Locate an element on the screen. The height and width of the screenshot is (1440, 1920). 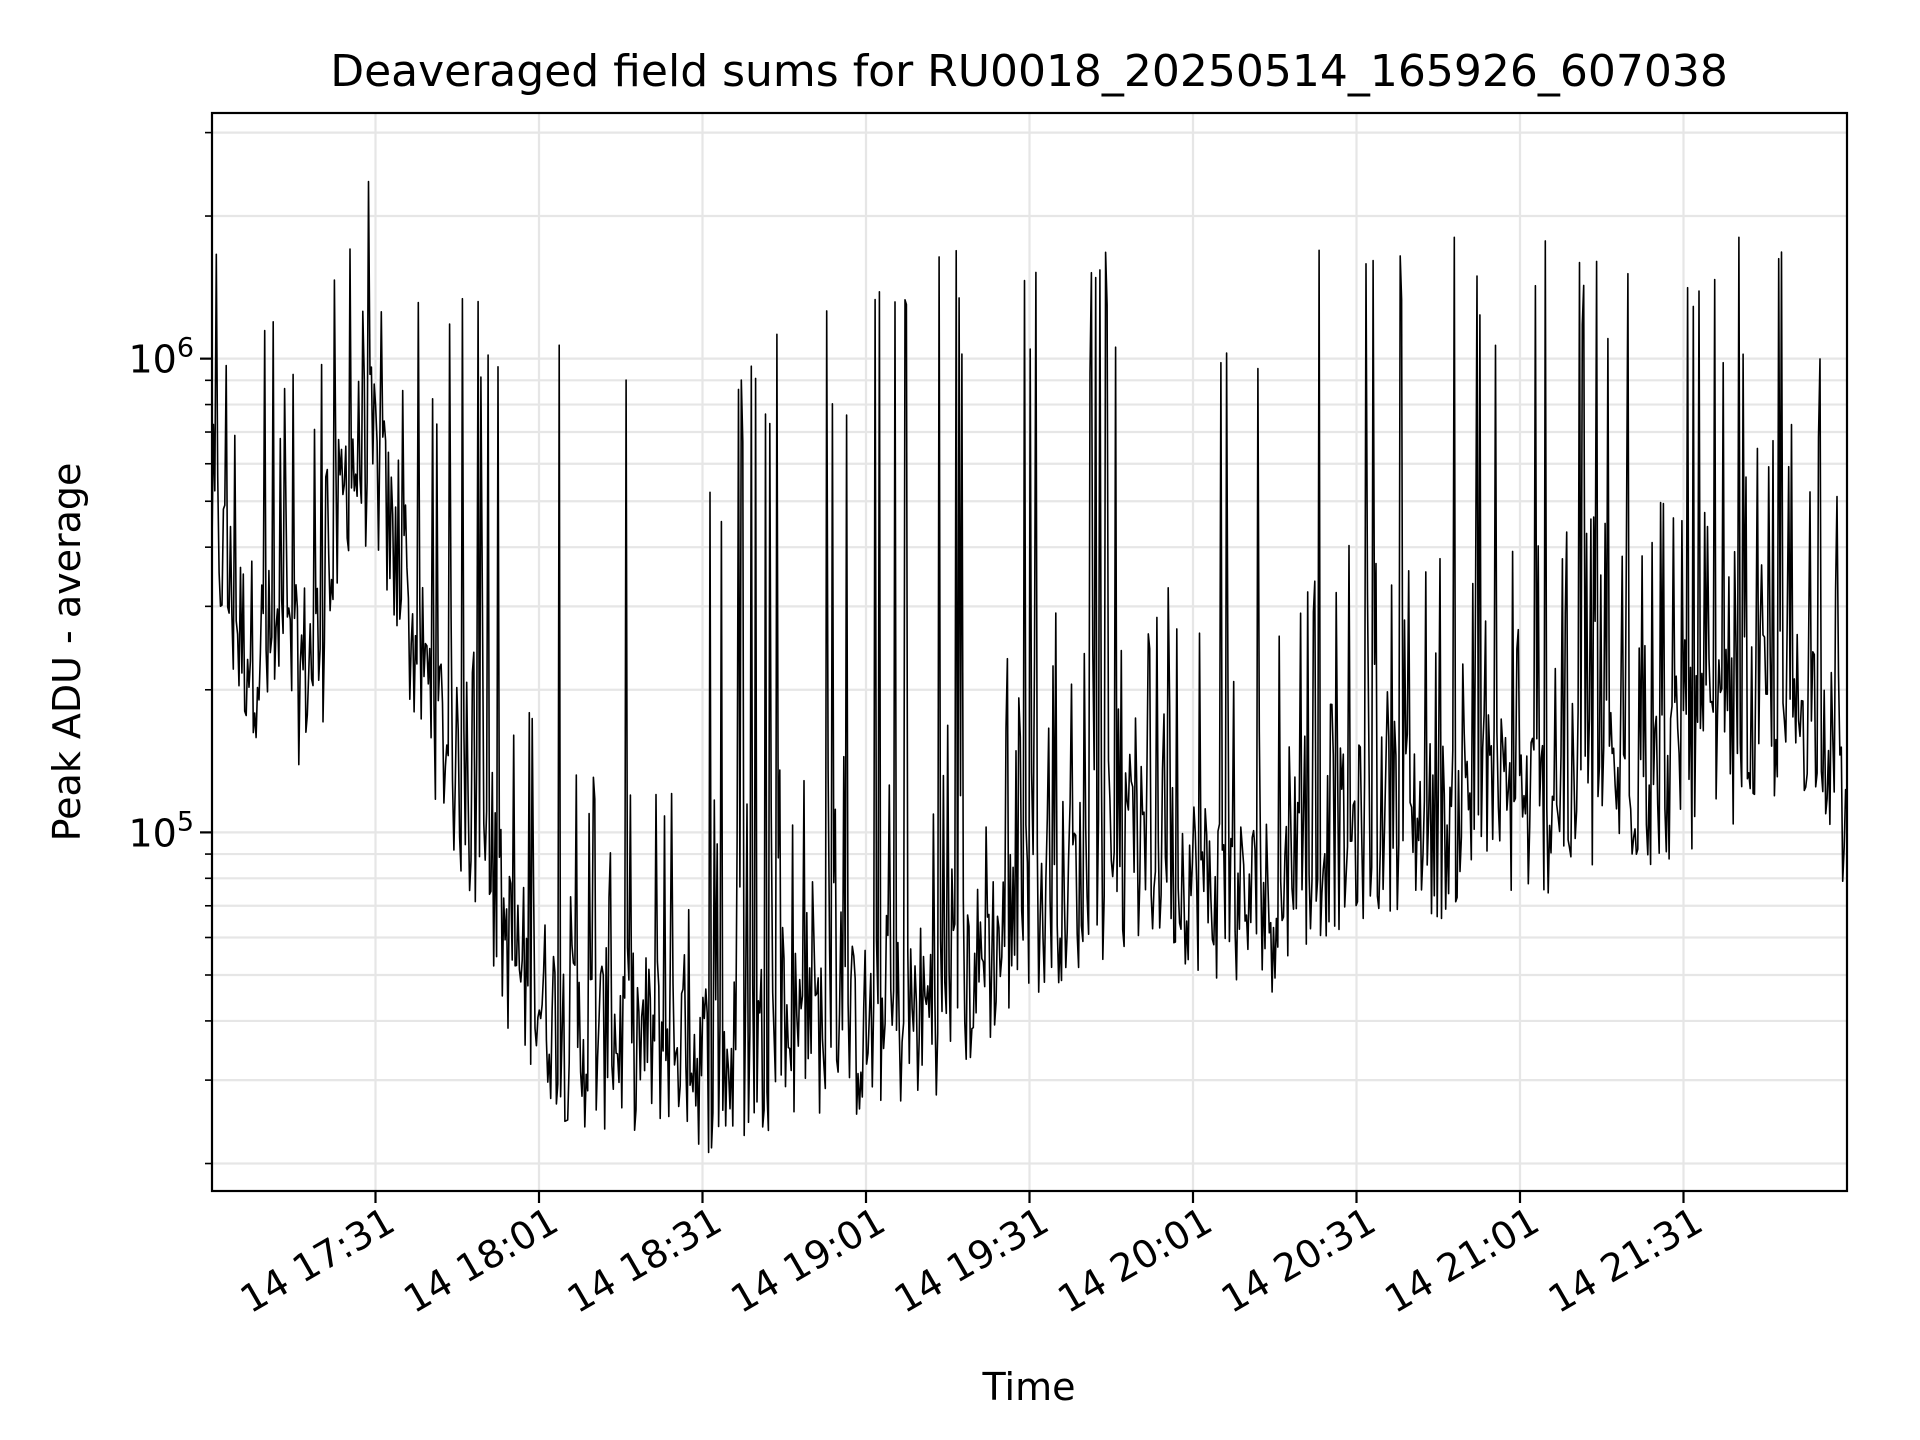
x-axis-label: Time is located at coordinates (1029, 1387).